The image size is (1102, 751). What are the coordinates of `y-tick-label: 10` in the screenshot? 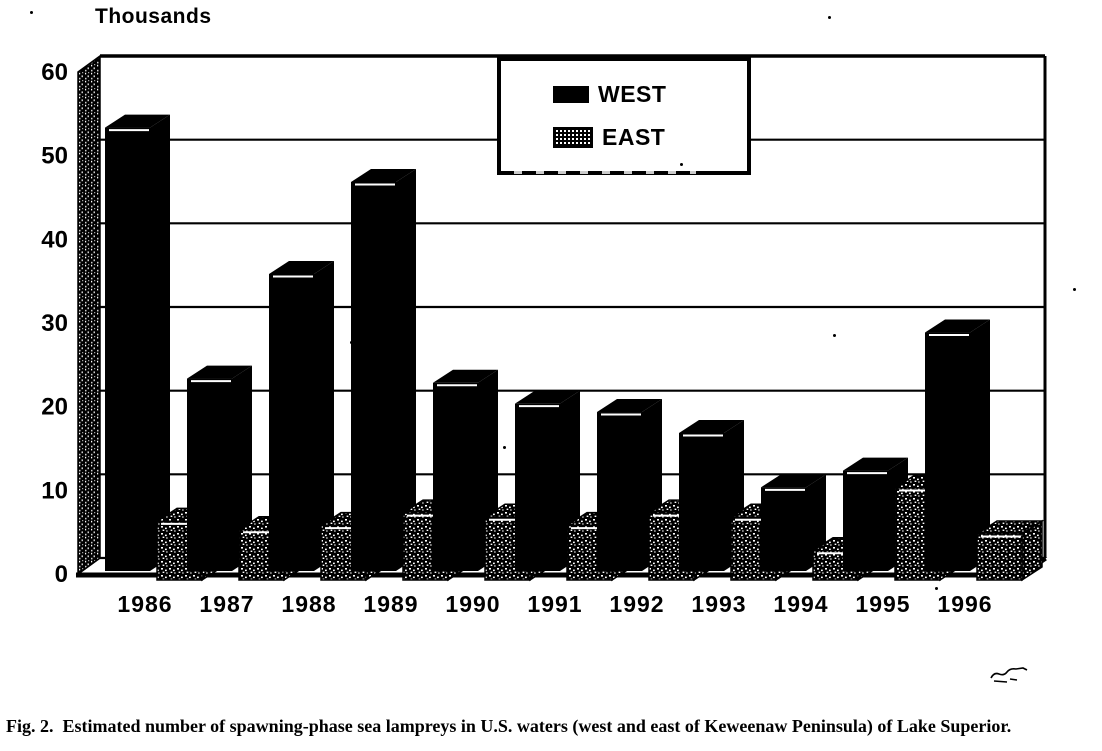 It's located at (54, 490).